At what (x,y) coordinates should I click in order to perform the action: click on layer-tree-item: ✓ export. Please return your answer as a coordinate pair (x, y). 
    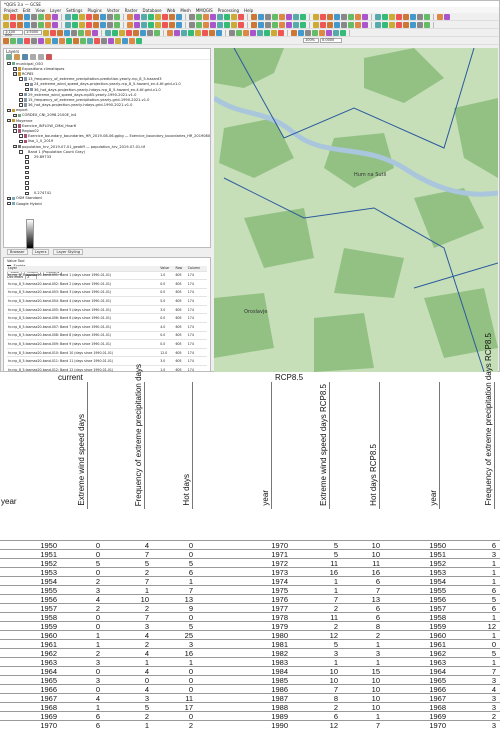
    Looking at the image, I should click on (107, 110).